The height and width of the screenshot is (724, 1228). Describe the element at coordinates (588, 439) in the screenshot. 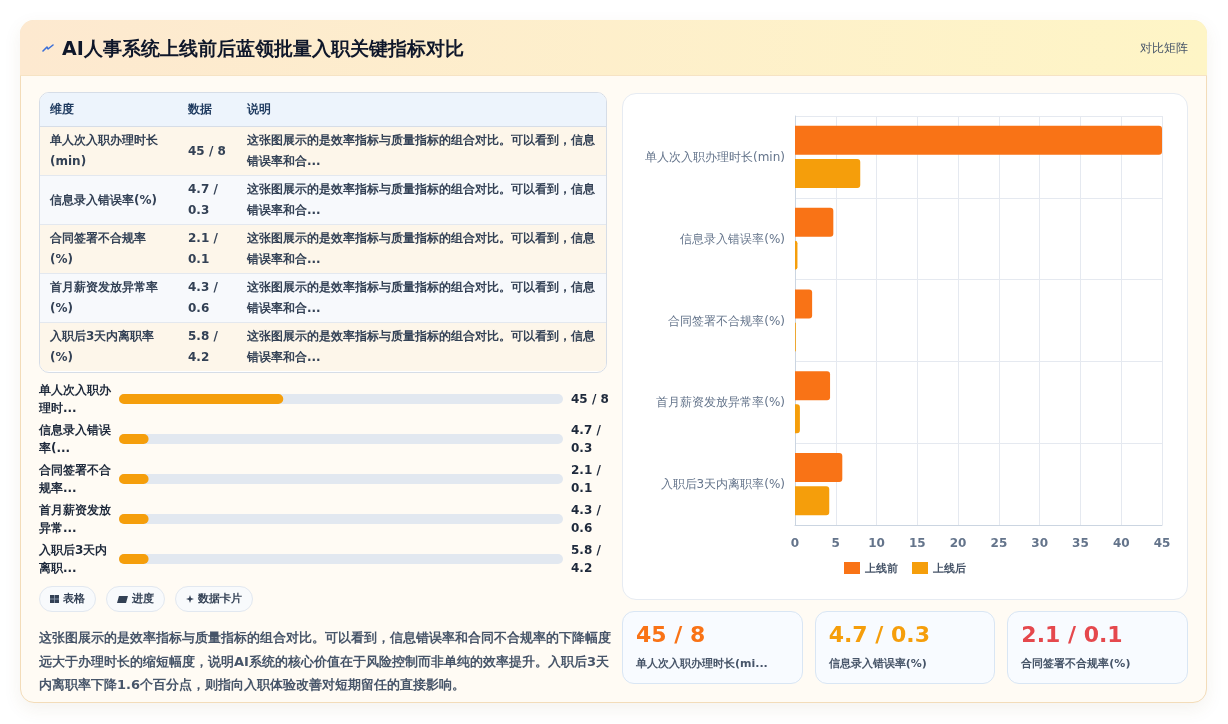

I see `y2-tick-label: 4.7 / 0.3` at that location.